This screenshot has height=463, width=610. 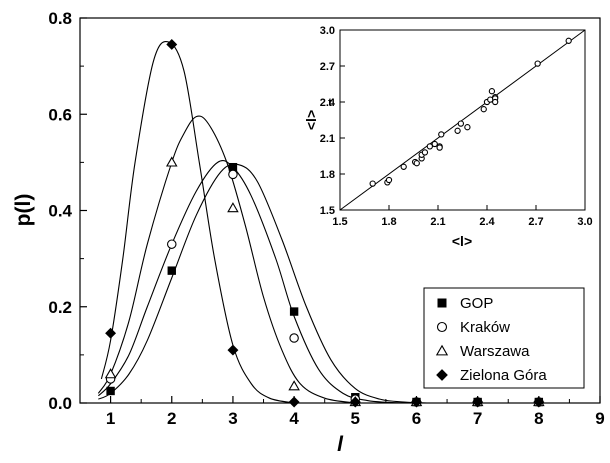 I want to click on legend-box, so click(x=504, y=338).